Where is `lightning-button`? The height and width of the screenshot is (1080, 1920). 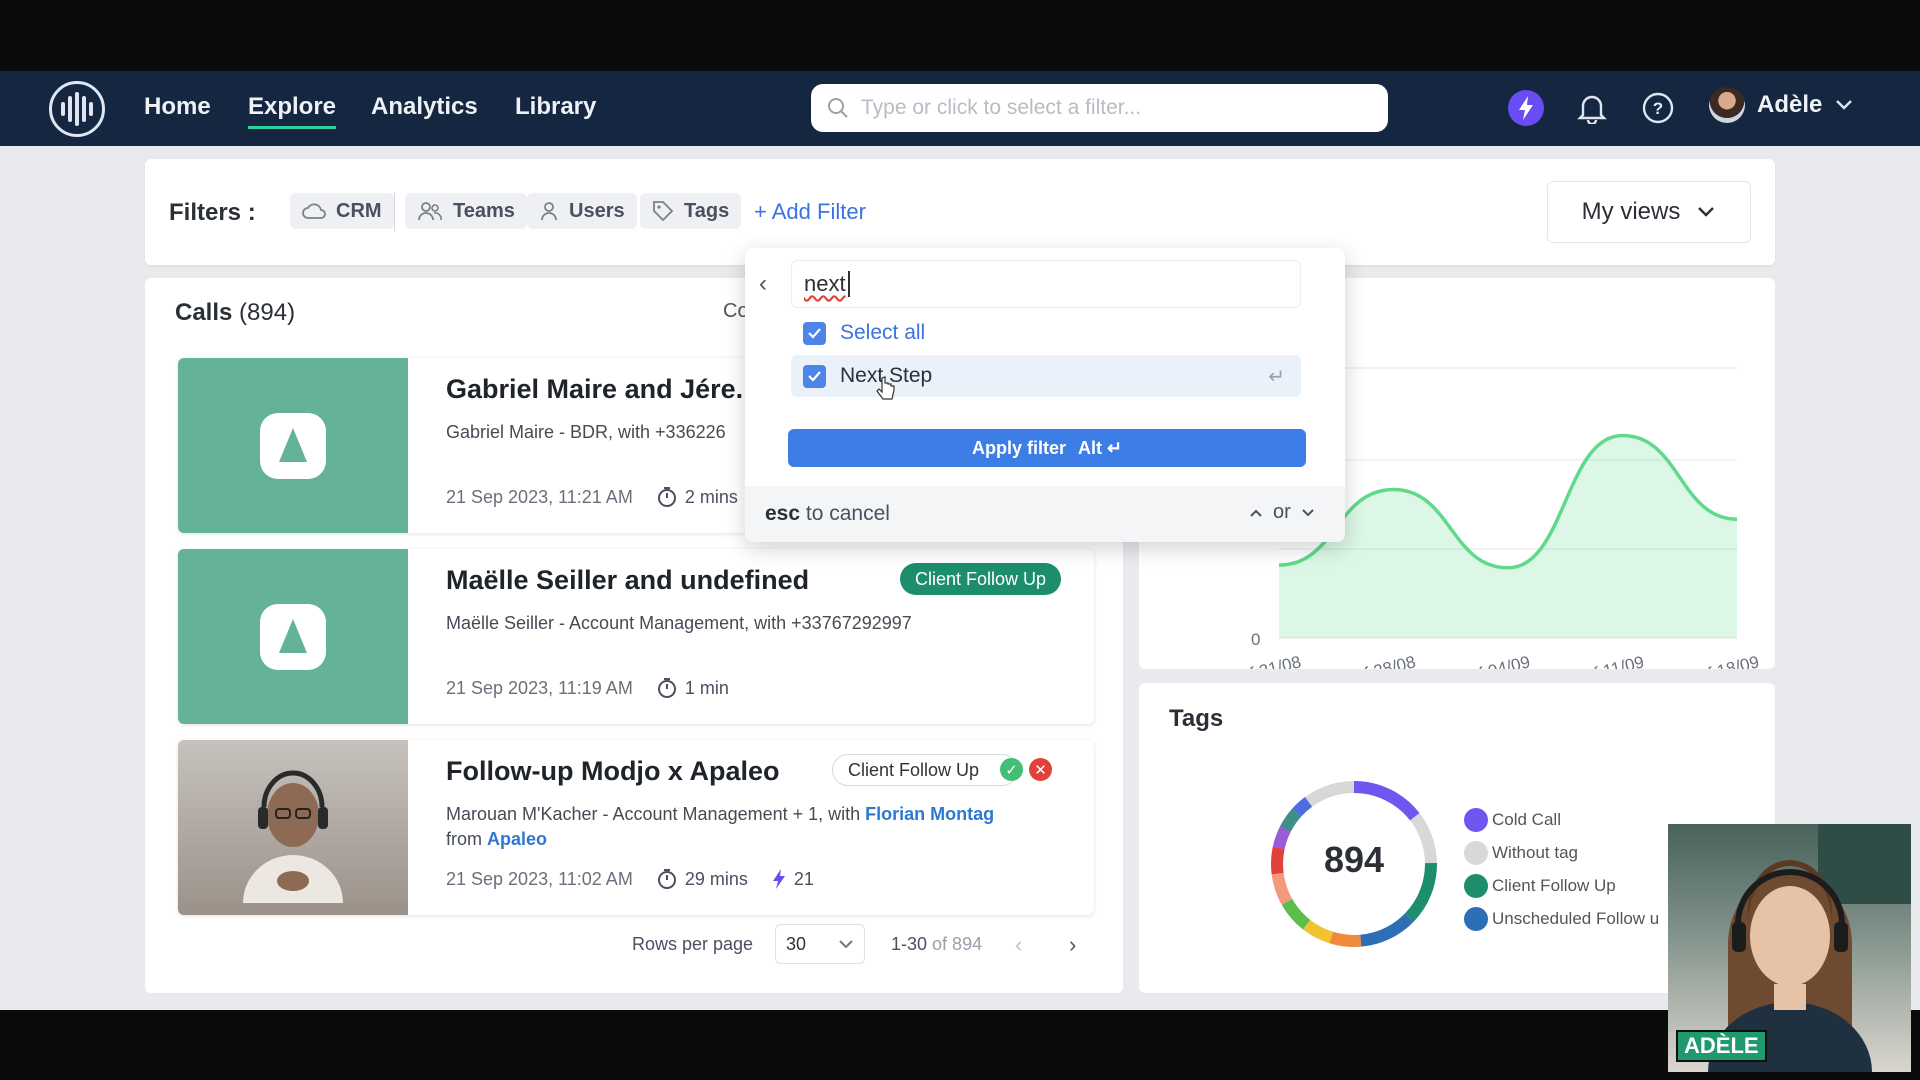
lightning-button is located at coordinates (1526, 108).